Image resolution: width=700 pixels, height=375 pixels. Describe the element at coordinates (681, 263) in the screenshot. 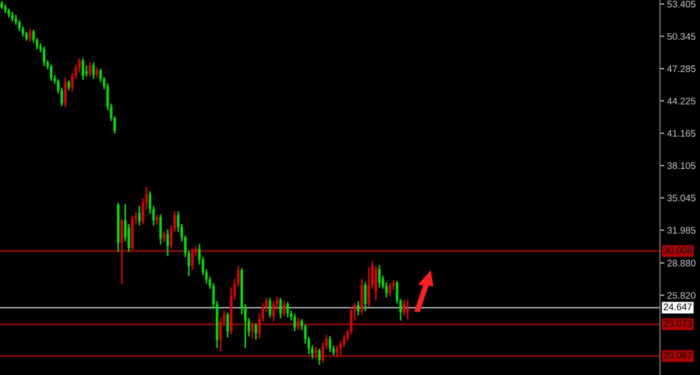

I see `y-tick-label: 28.880` at that location.